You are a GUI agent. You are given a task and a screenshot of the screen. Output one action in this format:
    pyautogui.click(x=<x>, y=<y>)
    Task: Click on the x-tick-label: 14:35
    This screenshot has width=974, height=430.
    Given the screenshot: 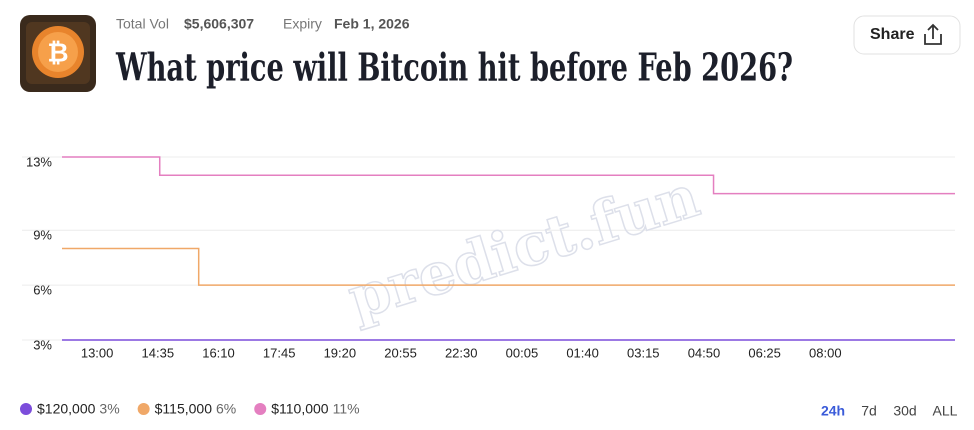 What is the action you would take?
    pyautogui.click(x=158, y=352)
    